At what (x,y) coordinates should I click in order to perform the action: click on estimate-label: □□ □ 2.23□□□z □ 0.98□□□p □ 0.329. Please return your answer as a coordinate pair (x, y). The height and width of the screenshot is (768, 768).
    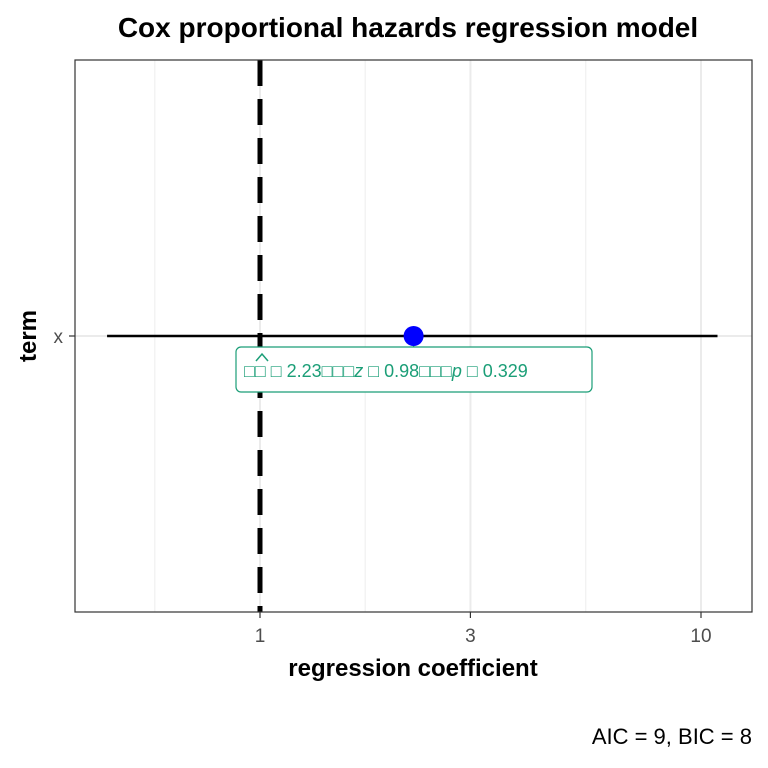
    Looking at the image, I should click on (386, 371).